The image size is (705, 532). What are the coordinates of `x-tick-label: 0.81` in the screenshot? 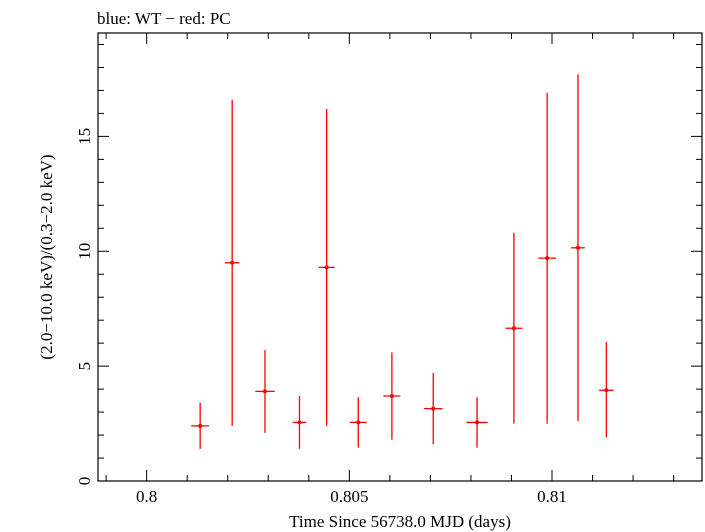 It's located at (552, 496).